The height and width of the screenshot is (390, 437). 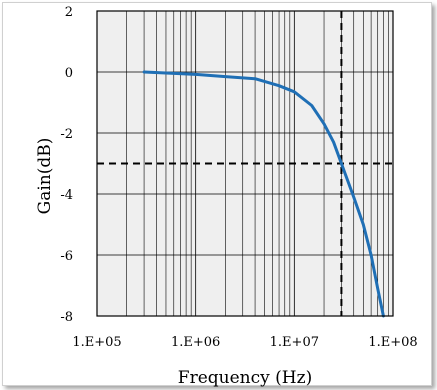 What do you see at coordinates (392, 342) in the screenshot?
I see `x-tick-label: 1.E+08` at bounding box center [392, 342].